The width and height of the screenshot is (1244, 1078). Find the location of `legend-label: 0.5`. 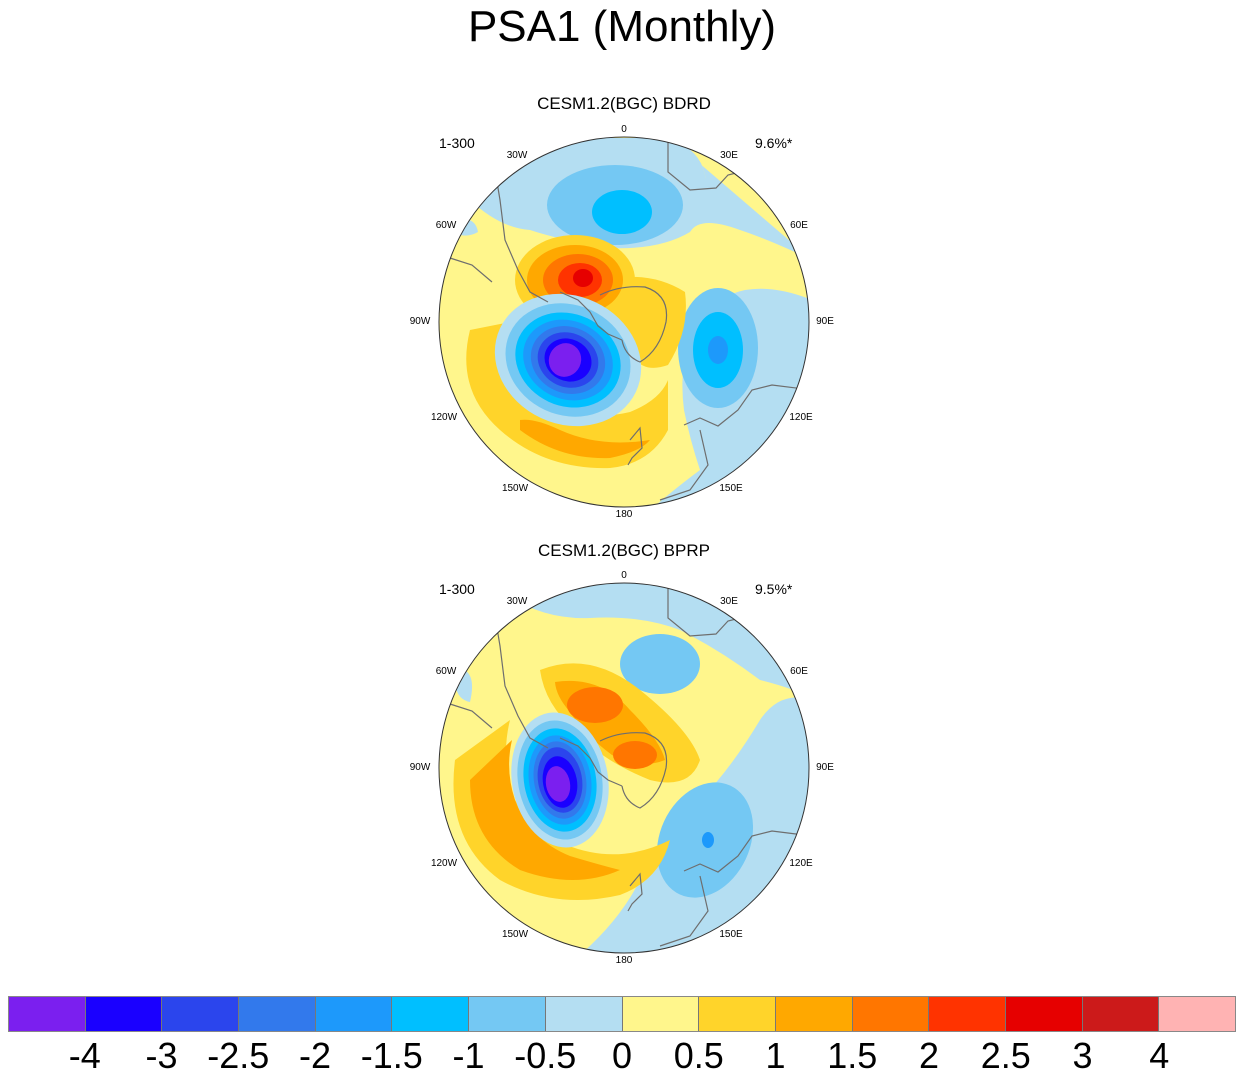

legend-label: 0.5 is located at coordinates (698, 1055).